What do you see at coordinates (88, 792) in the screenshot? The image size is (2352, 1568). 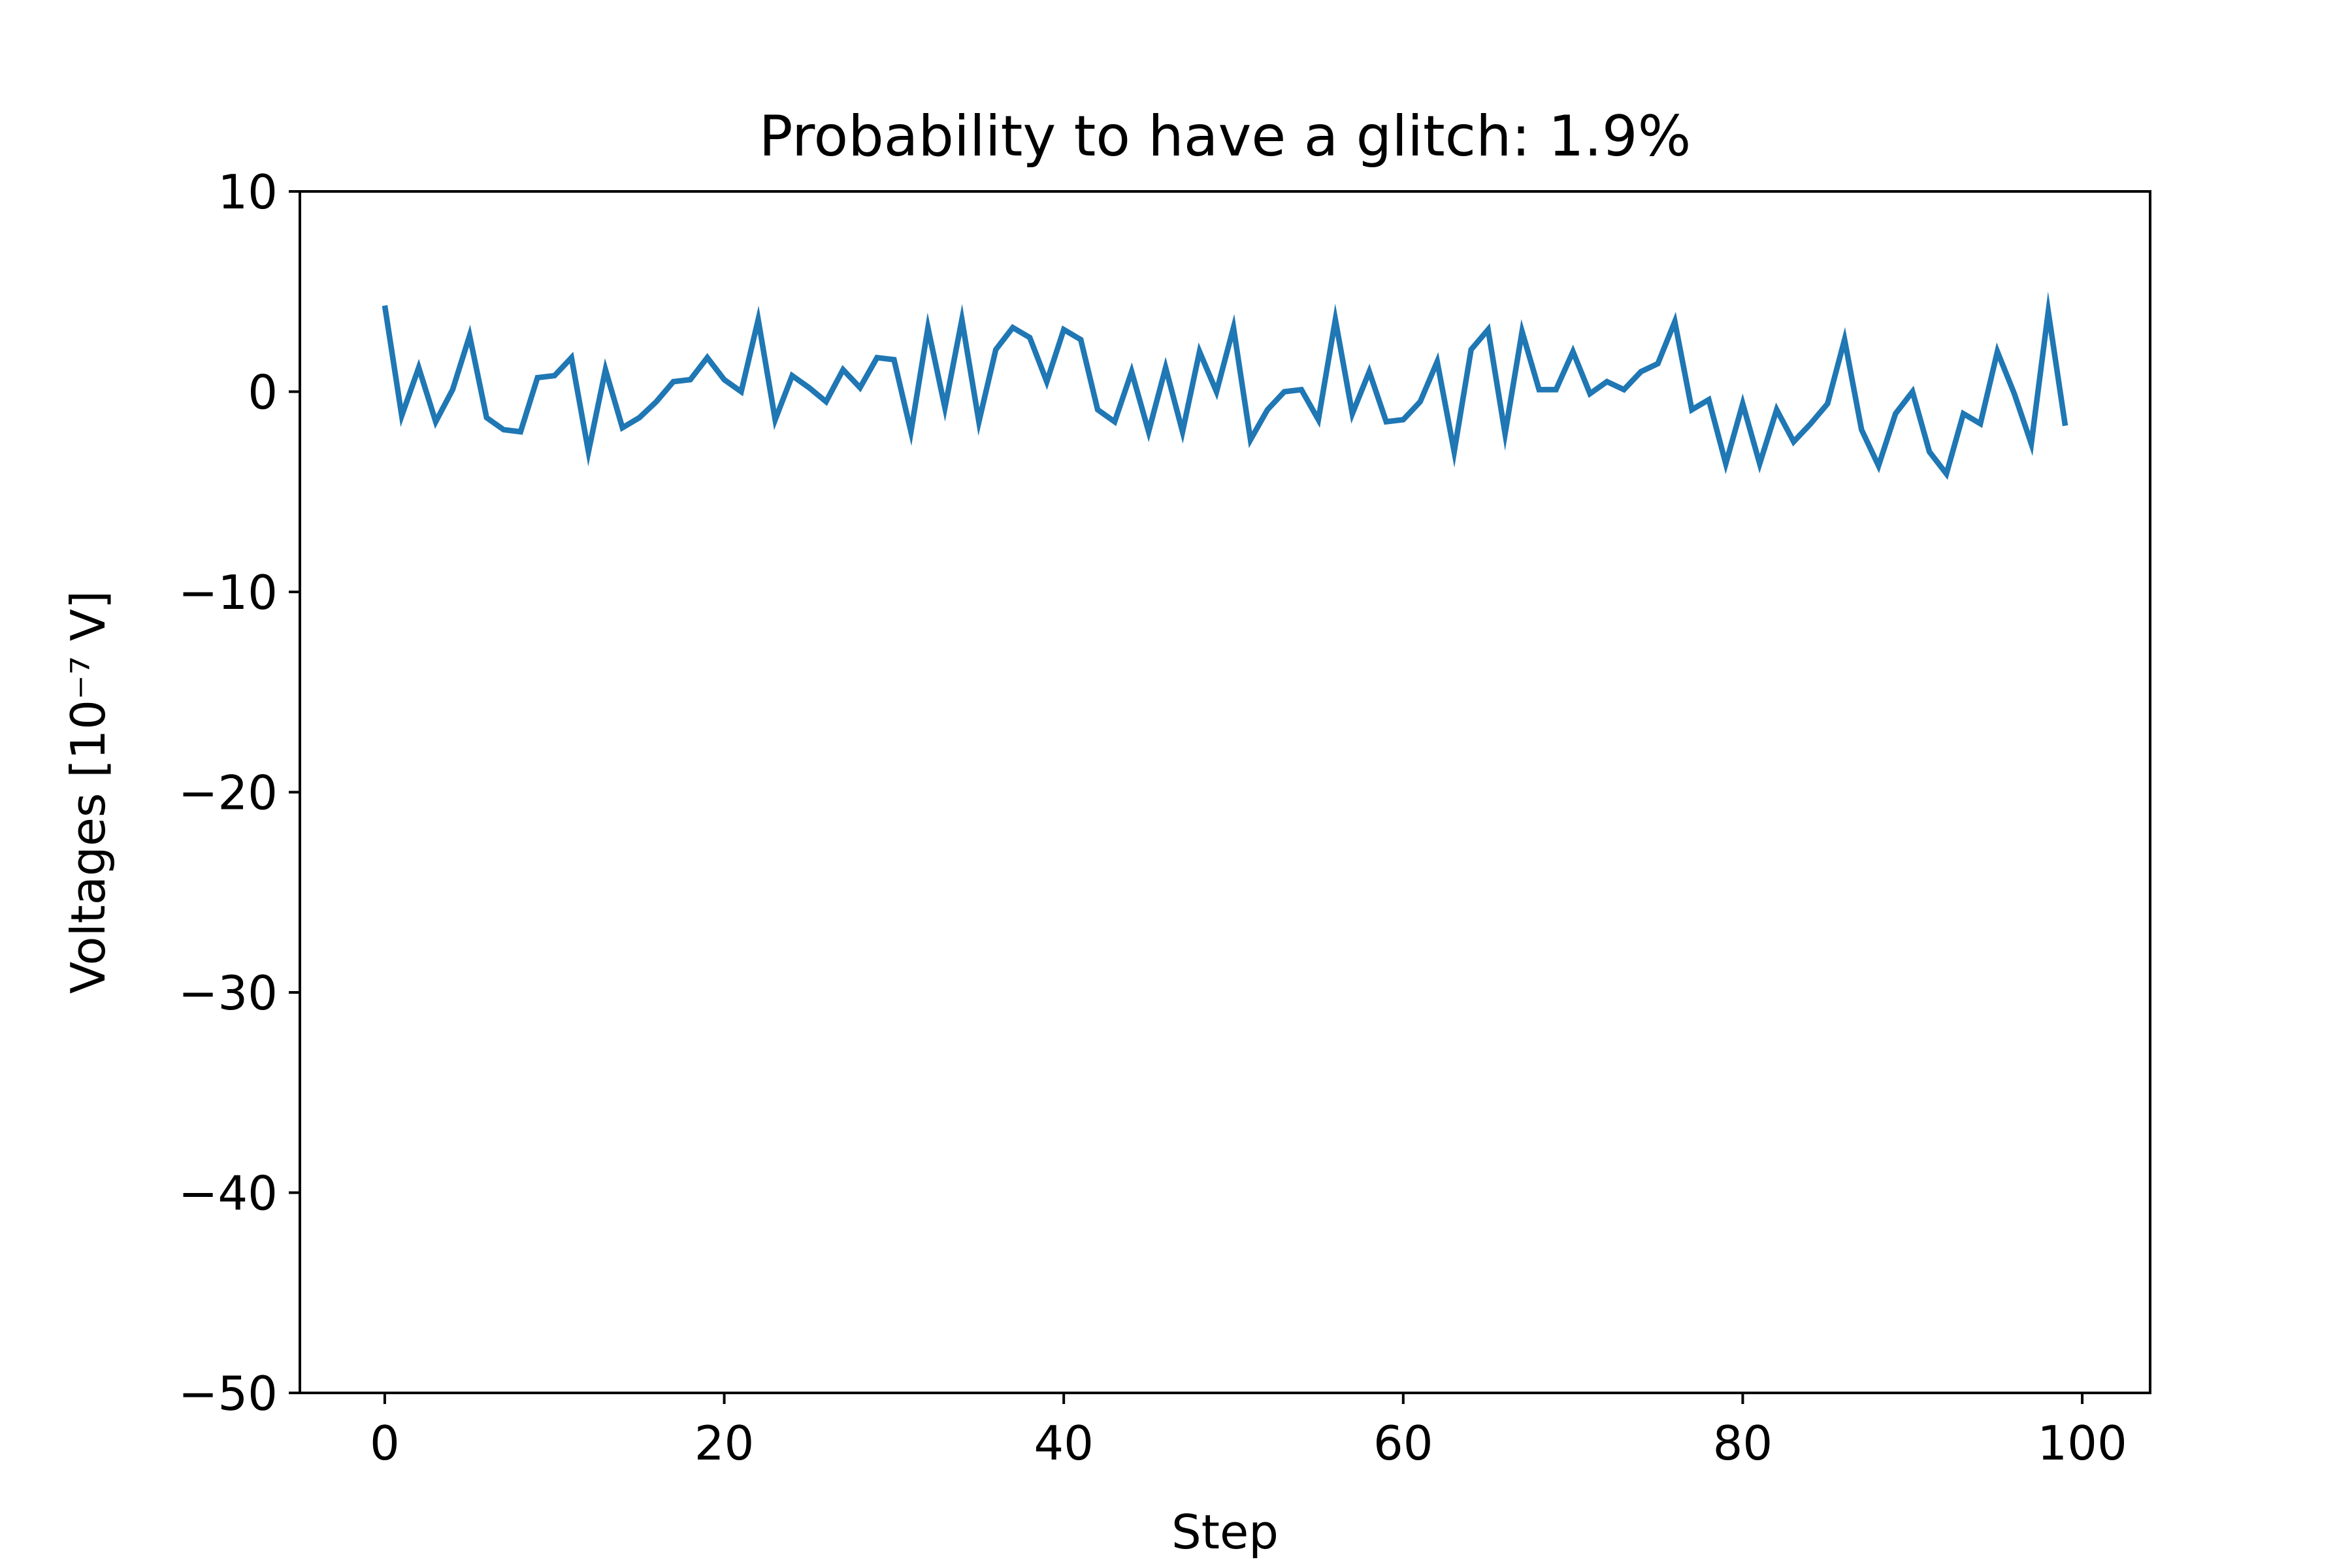 I see `y-axis-label: Voltages [10⁻⁷ V]` at bounding box center [88, 792].